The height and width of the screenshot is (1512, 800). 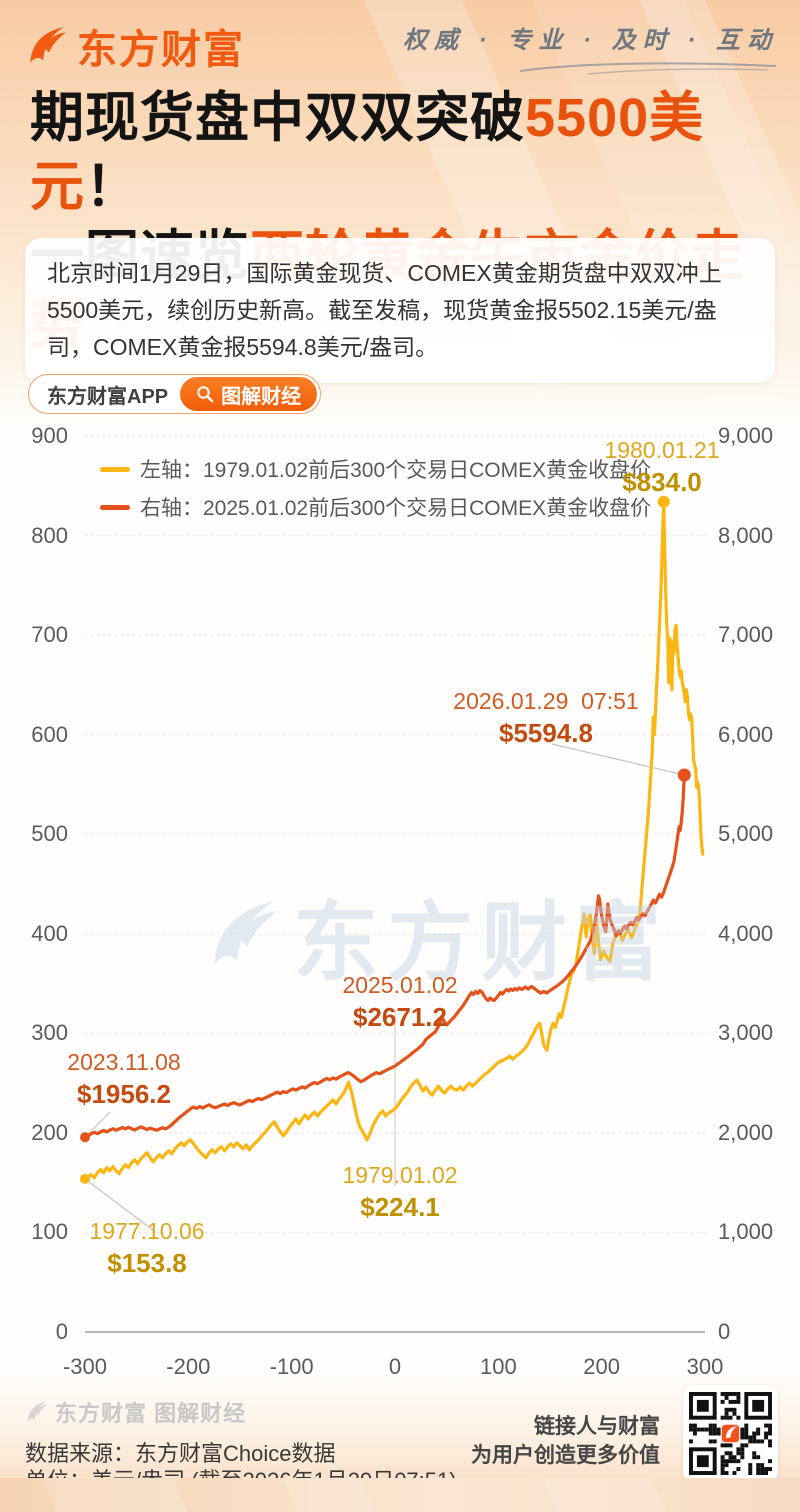 I want to click on footer-watermark: 东方财富 图解财经, so click(x=135, y=1412).